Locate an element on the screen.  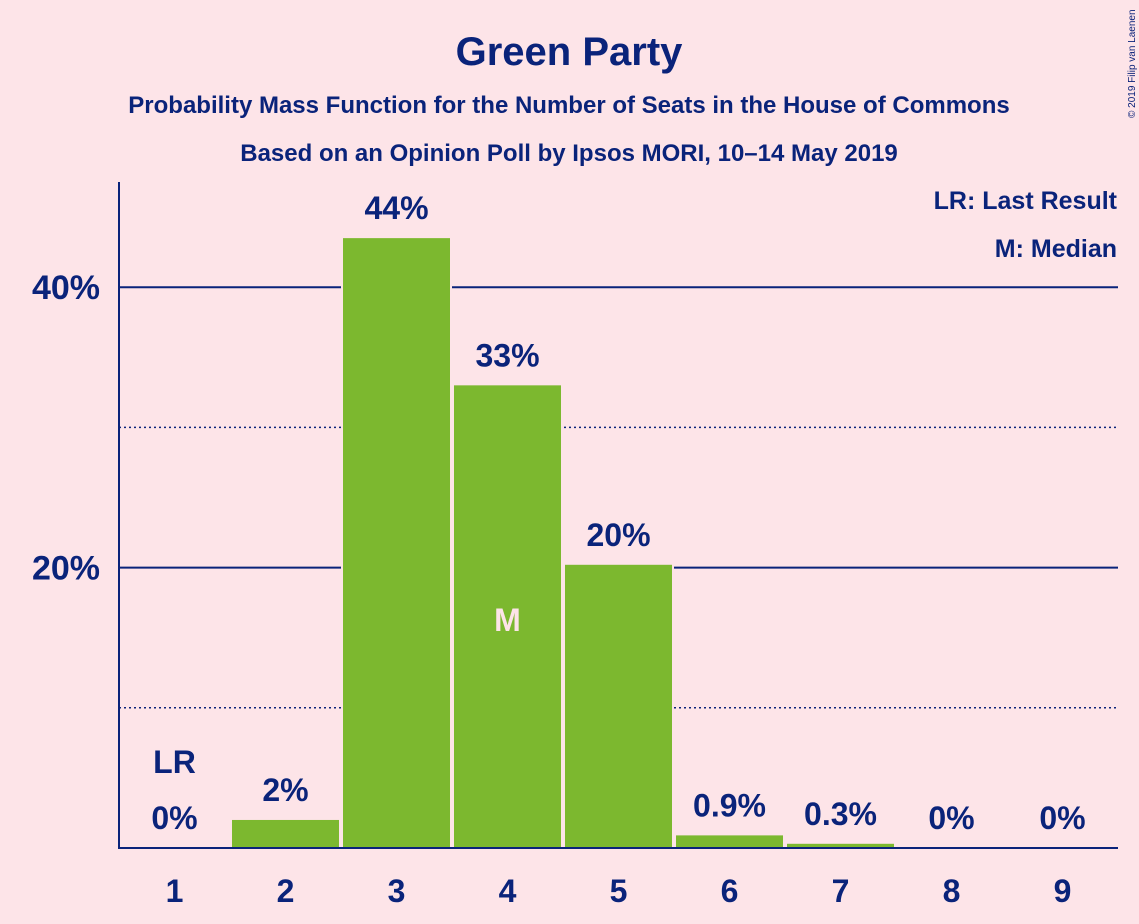
legend-last-result: LR: Last Result is located at coordinates (1026, 201).